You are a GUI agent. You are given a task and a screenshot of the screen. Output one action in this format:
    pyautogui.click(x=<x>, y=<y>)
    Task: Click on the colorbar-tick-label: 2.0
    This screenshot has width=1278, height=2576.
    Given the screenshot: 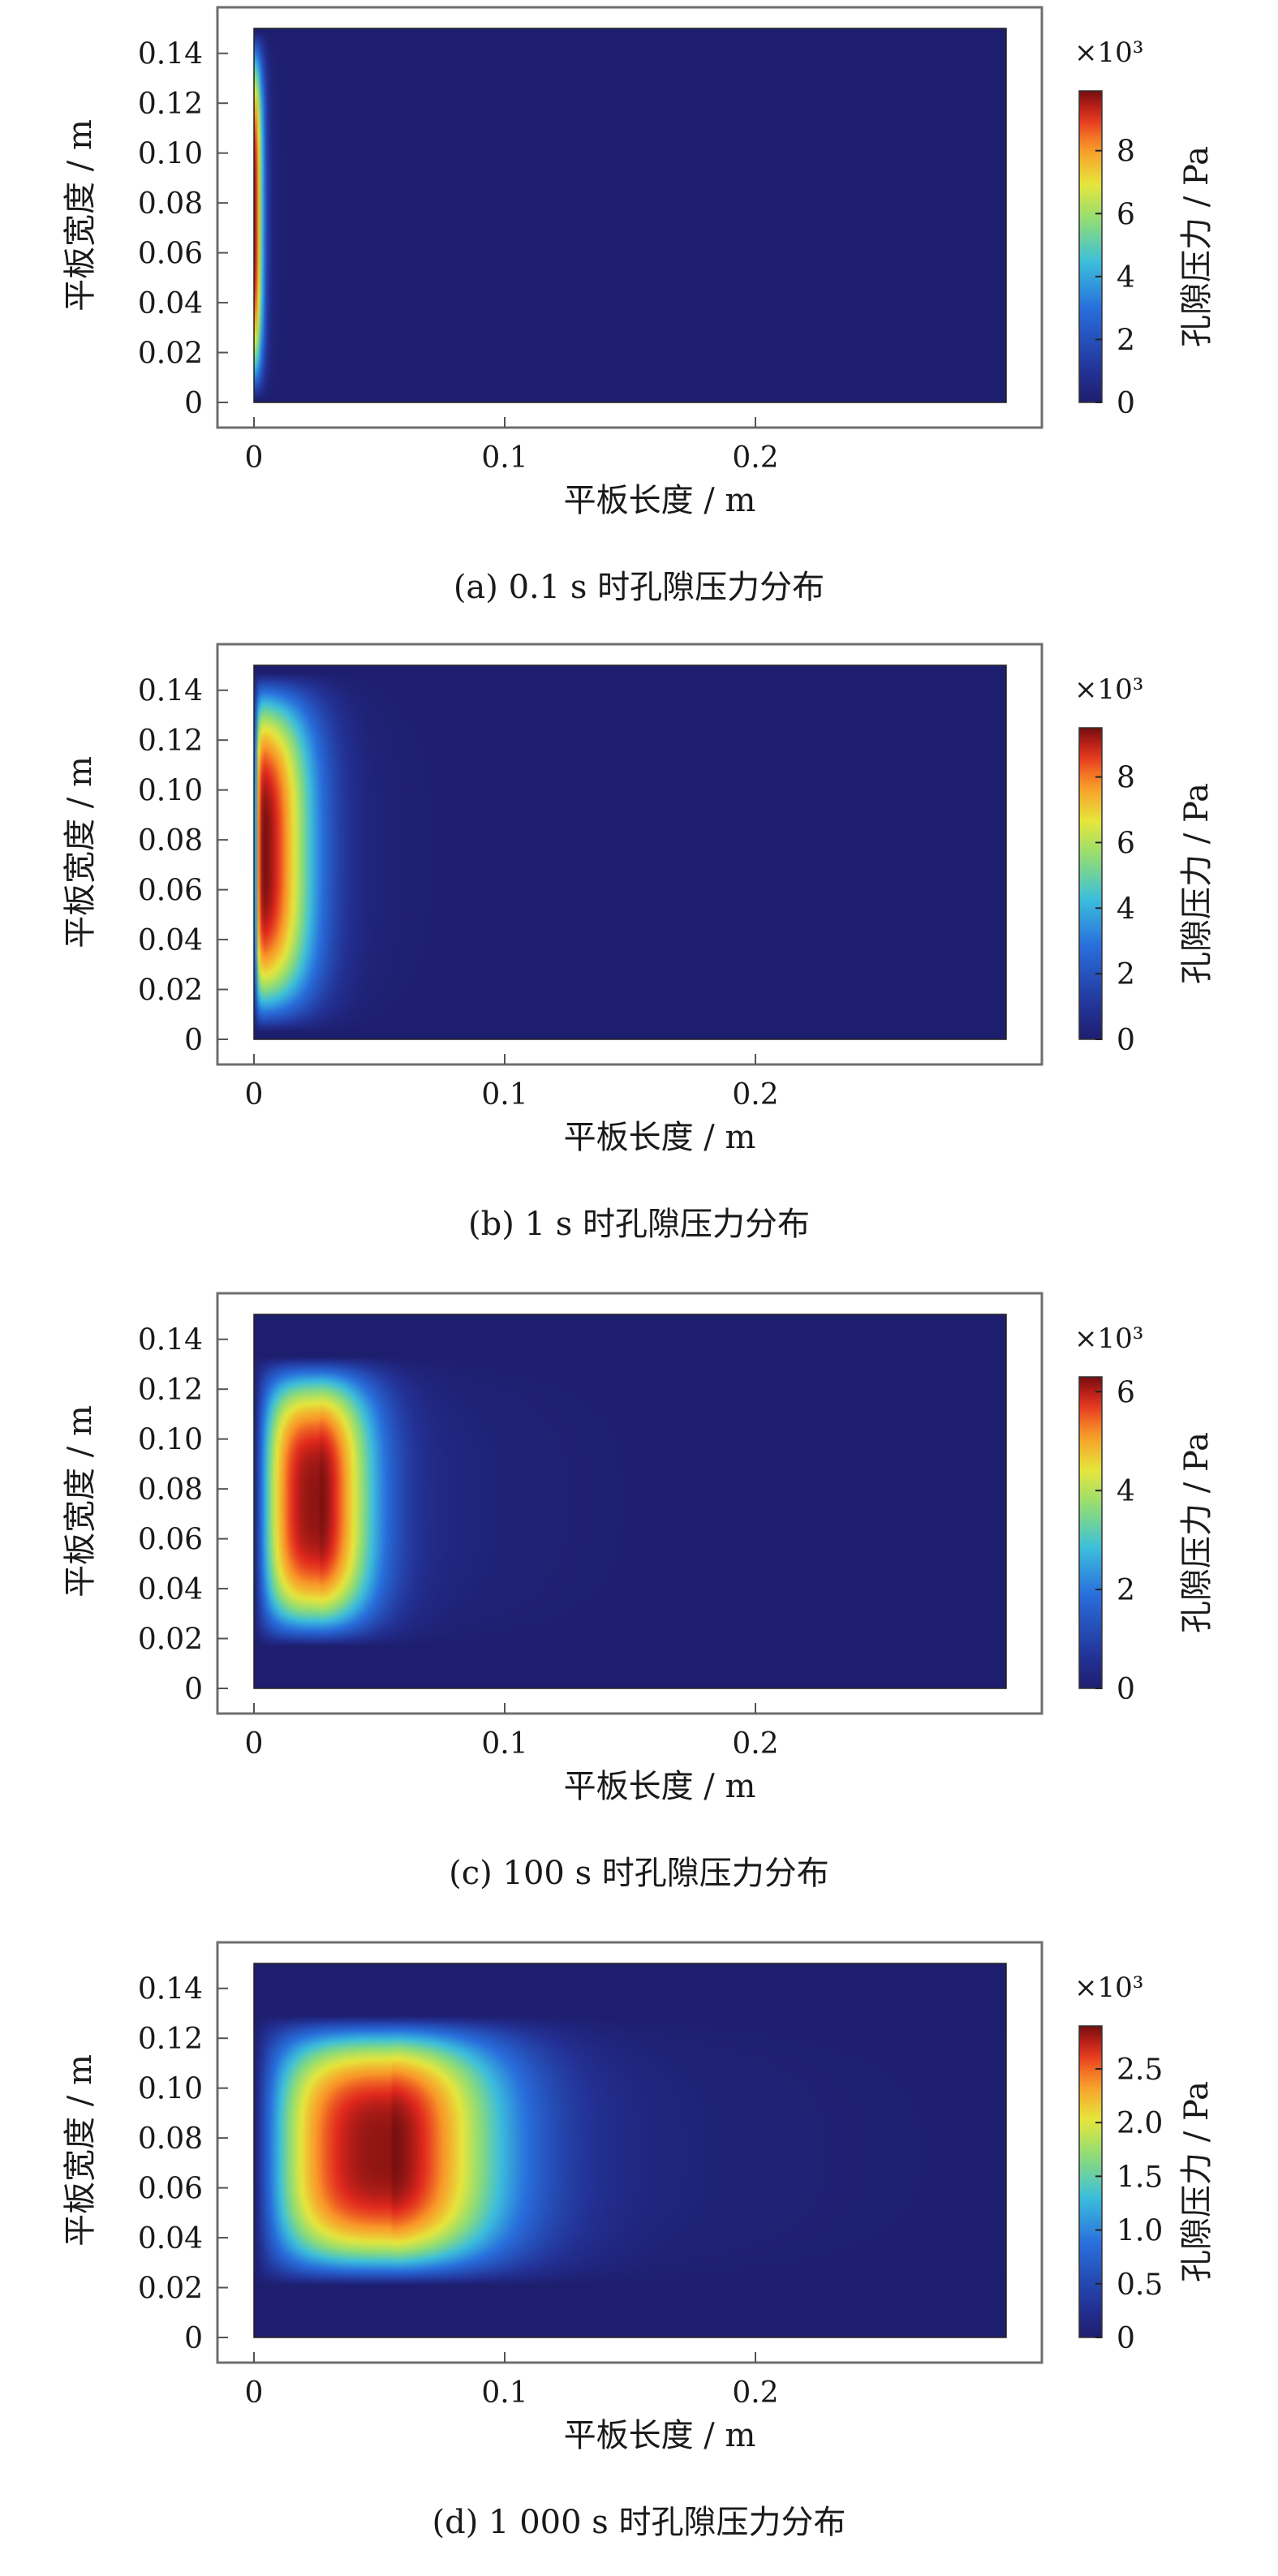 What is the action you would take?
    pyautogui.click(x=1140, y=2123)
    